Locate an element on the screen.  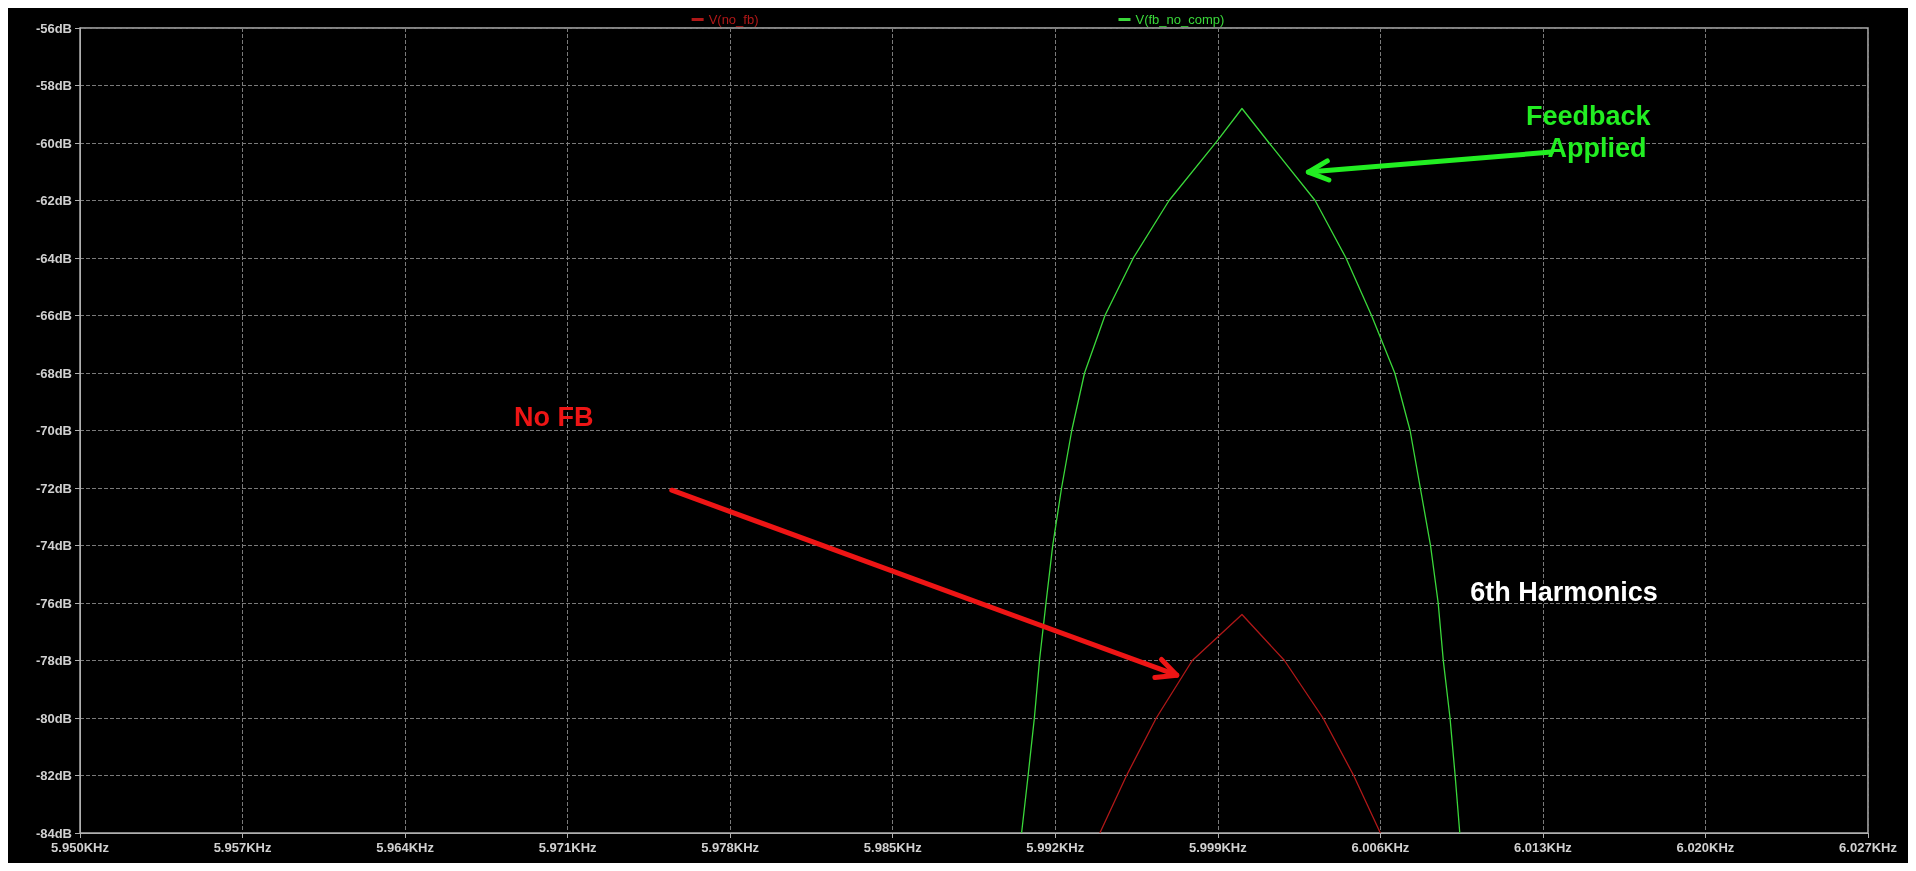
y-tick-label: -66dB is located at coordinates (53, 315).